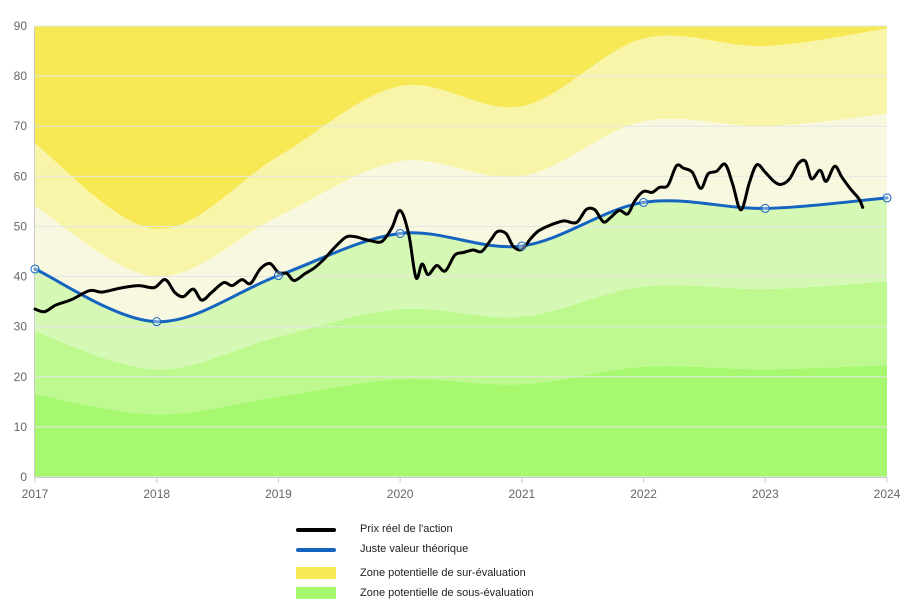  What do you see at coordinates (21, 277) in the screenshot?
I see `y-tick-label: 40` at bounding box center [21, 277].